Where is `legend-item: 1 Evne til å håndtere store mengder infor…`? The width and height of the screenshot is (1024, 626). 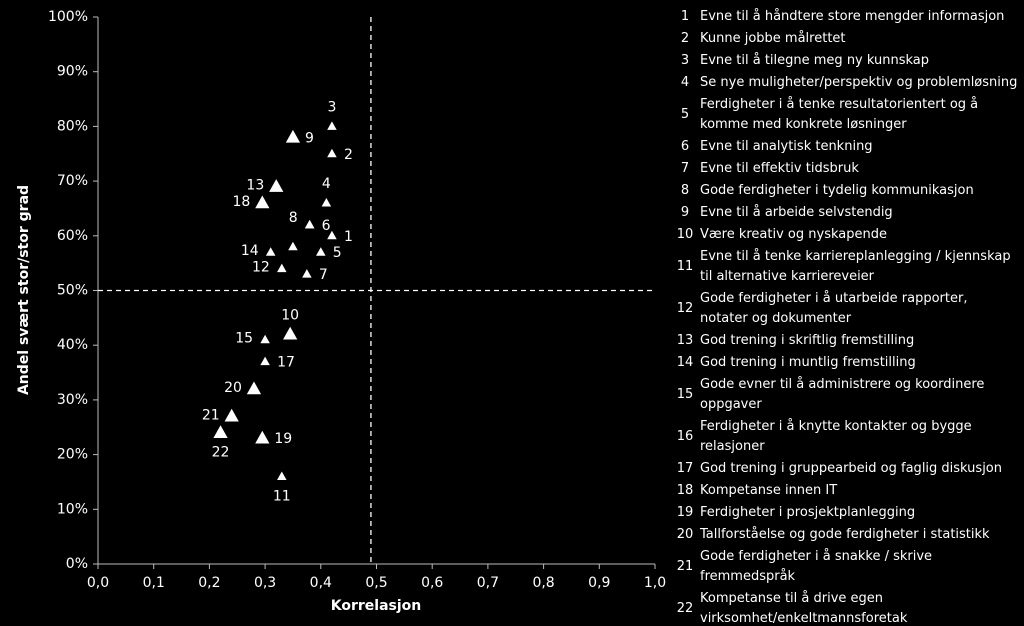 legend-item: 1 Evne til å håndtere store mengder infor… is located at coordinates (847, 17).